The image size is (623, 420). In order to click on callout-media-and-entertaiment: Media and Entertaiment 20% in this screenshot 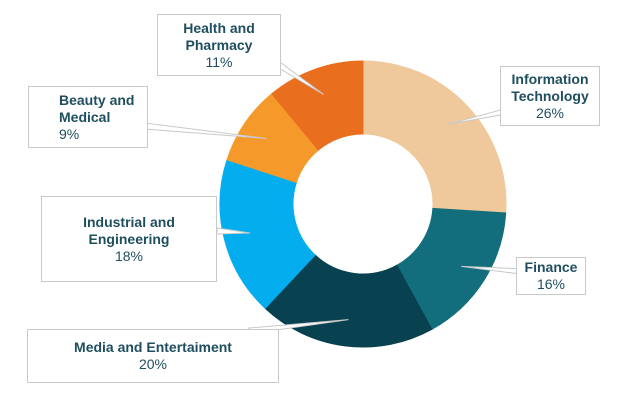, I will do `click(153, 356)`.